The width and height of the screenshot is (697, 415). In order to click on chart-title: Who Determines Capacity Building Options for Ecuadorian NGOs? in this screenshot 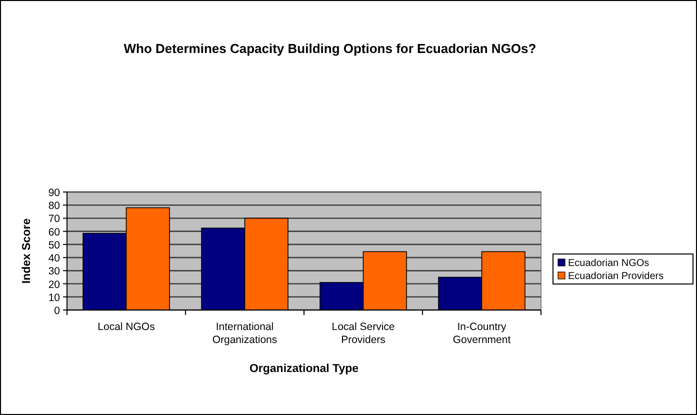, I will do `click(330, 48)`.